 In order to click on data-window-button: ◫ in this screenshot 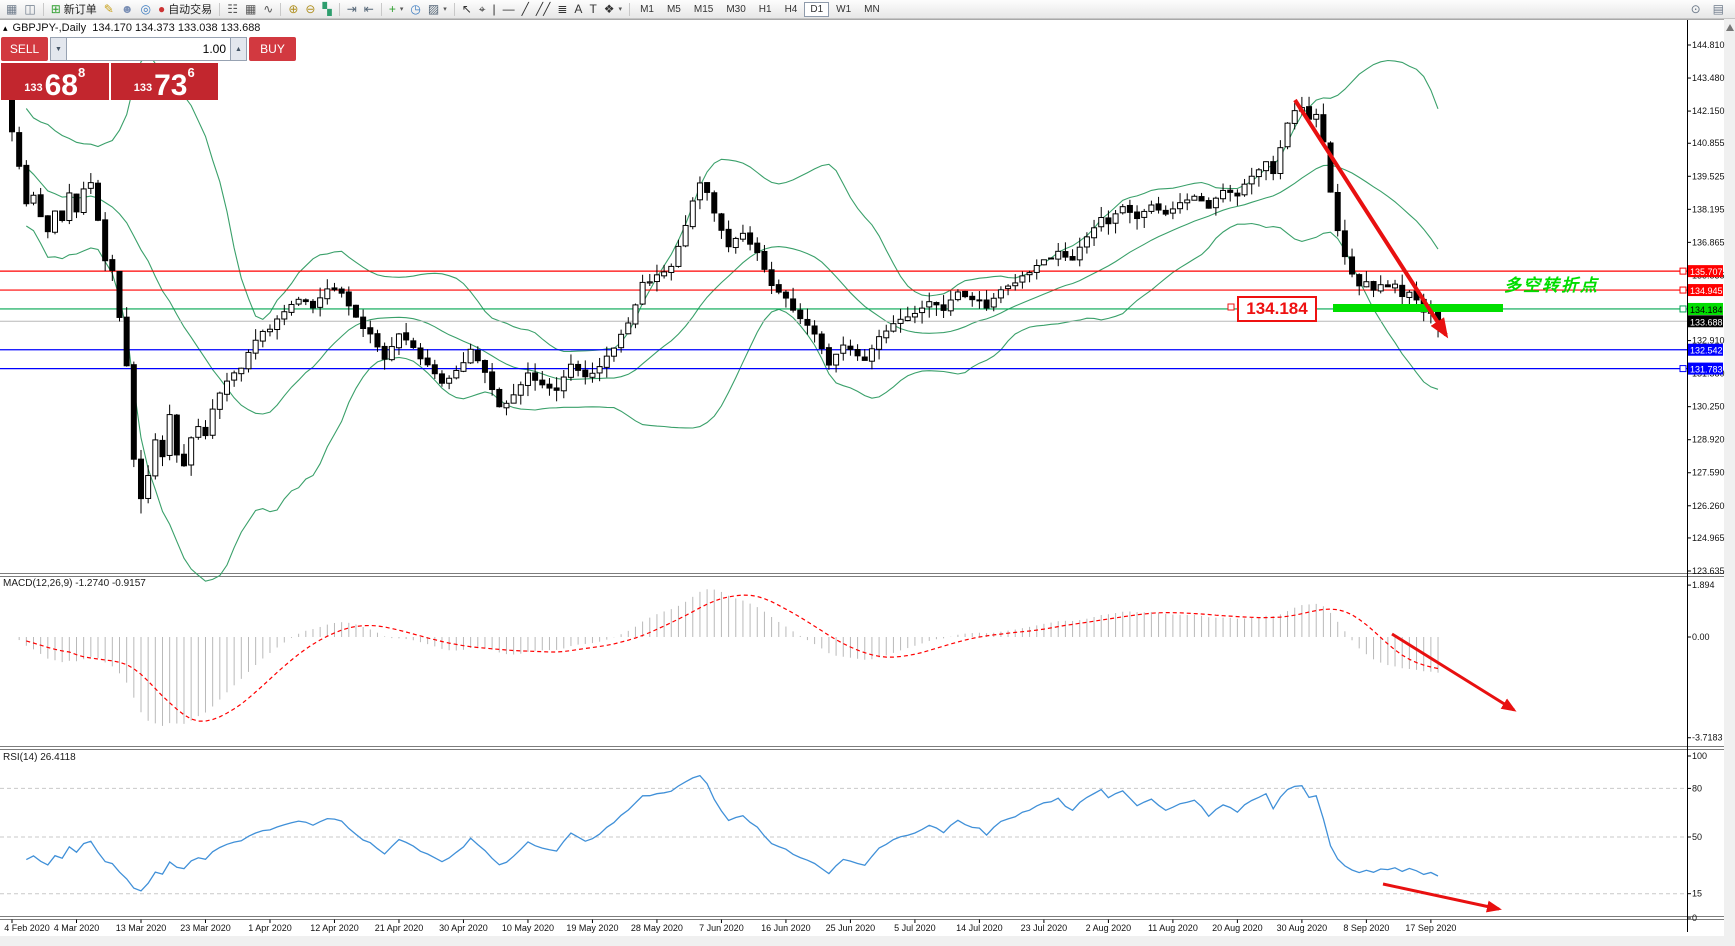, I will do `click(29, 9)`.